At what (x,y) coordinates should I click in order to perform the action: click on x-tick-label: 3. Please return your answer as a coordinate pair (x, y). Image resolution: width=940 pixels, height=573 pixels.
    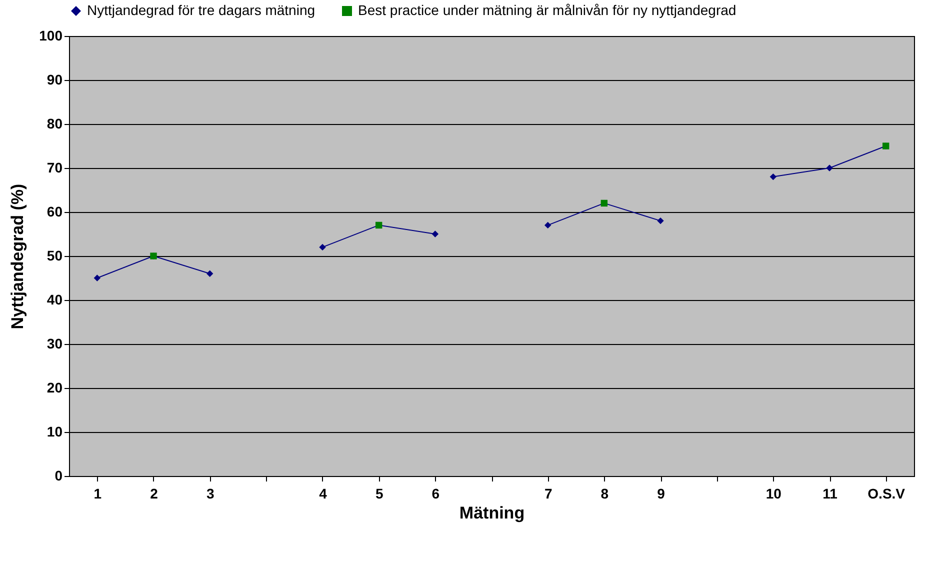
    Looking at the image, I should click on (210, 494).